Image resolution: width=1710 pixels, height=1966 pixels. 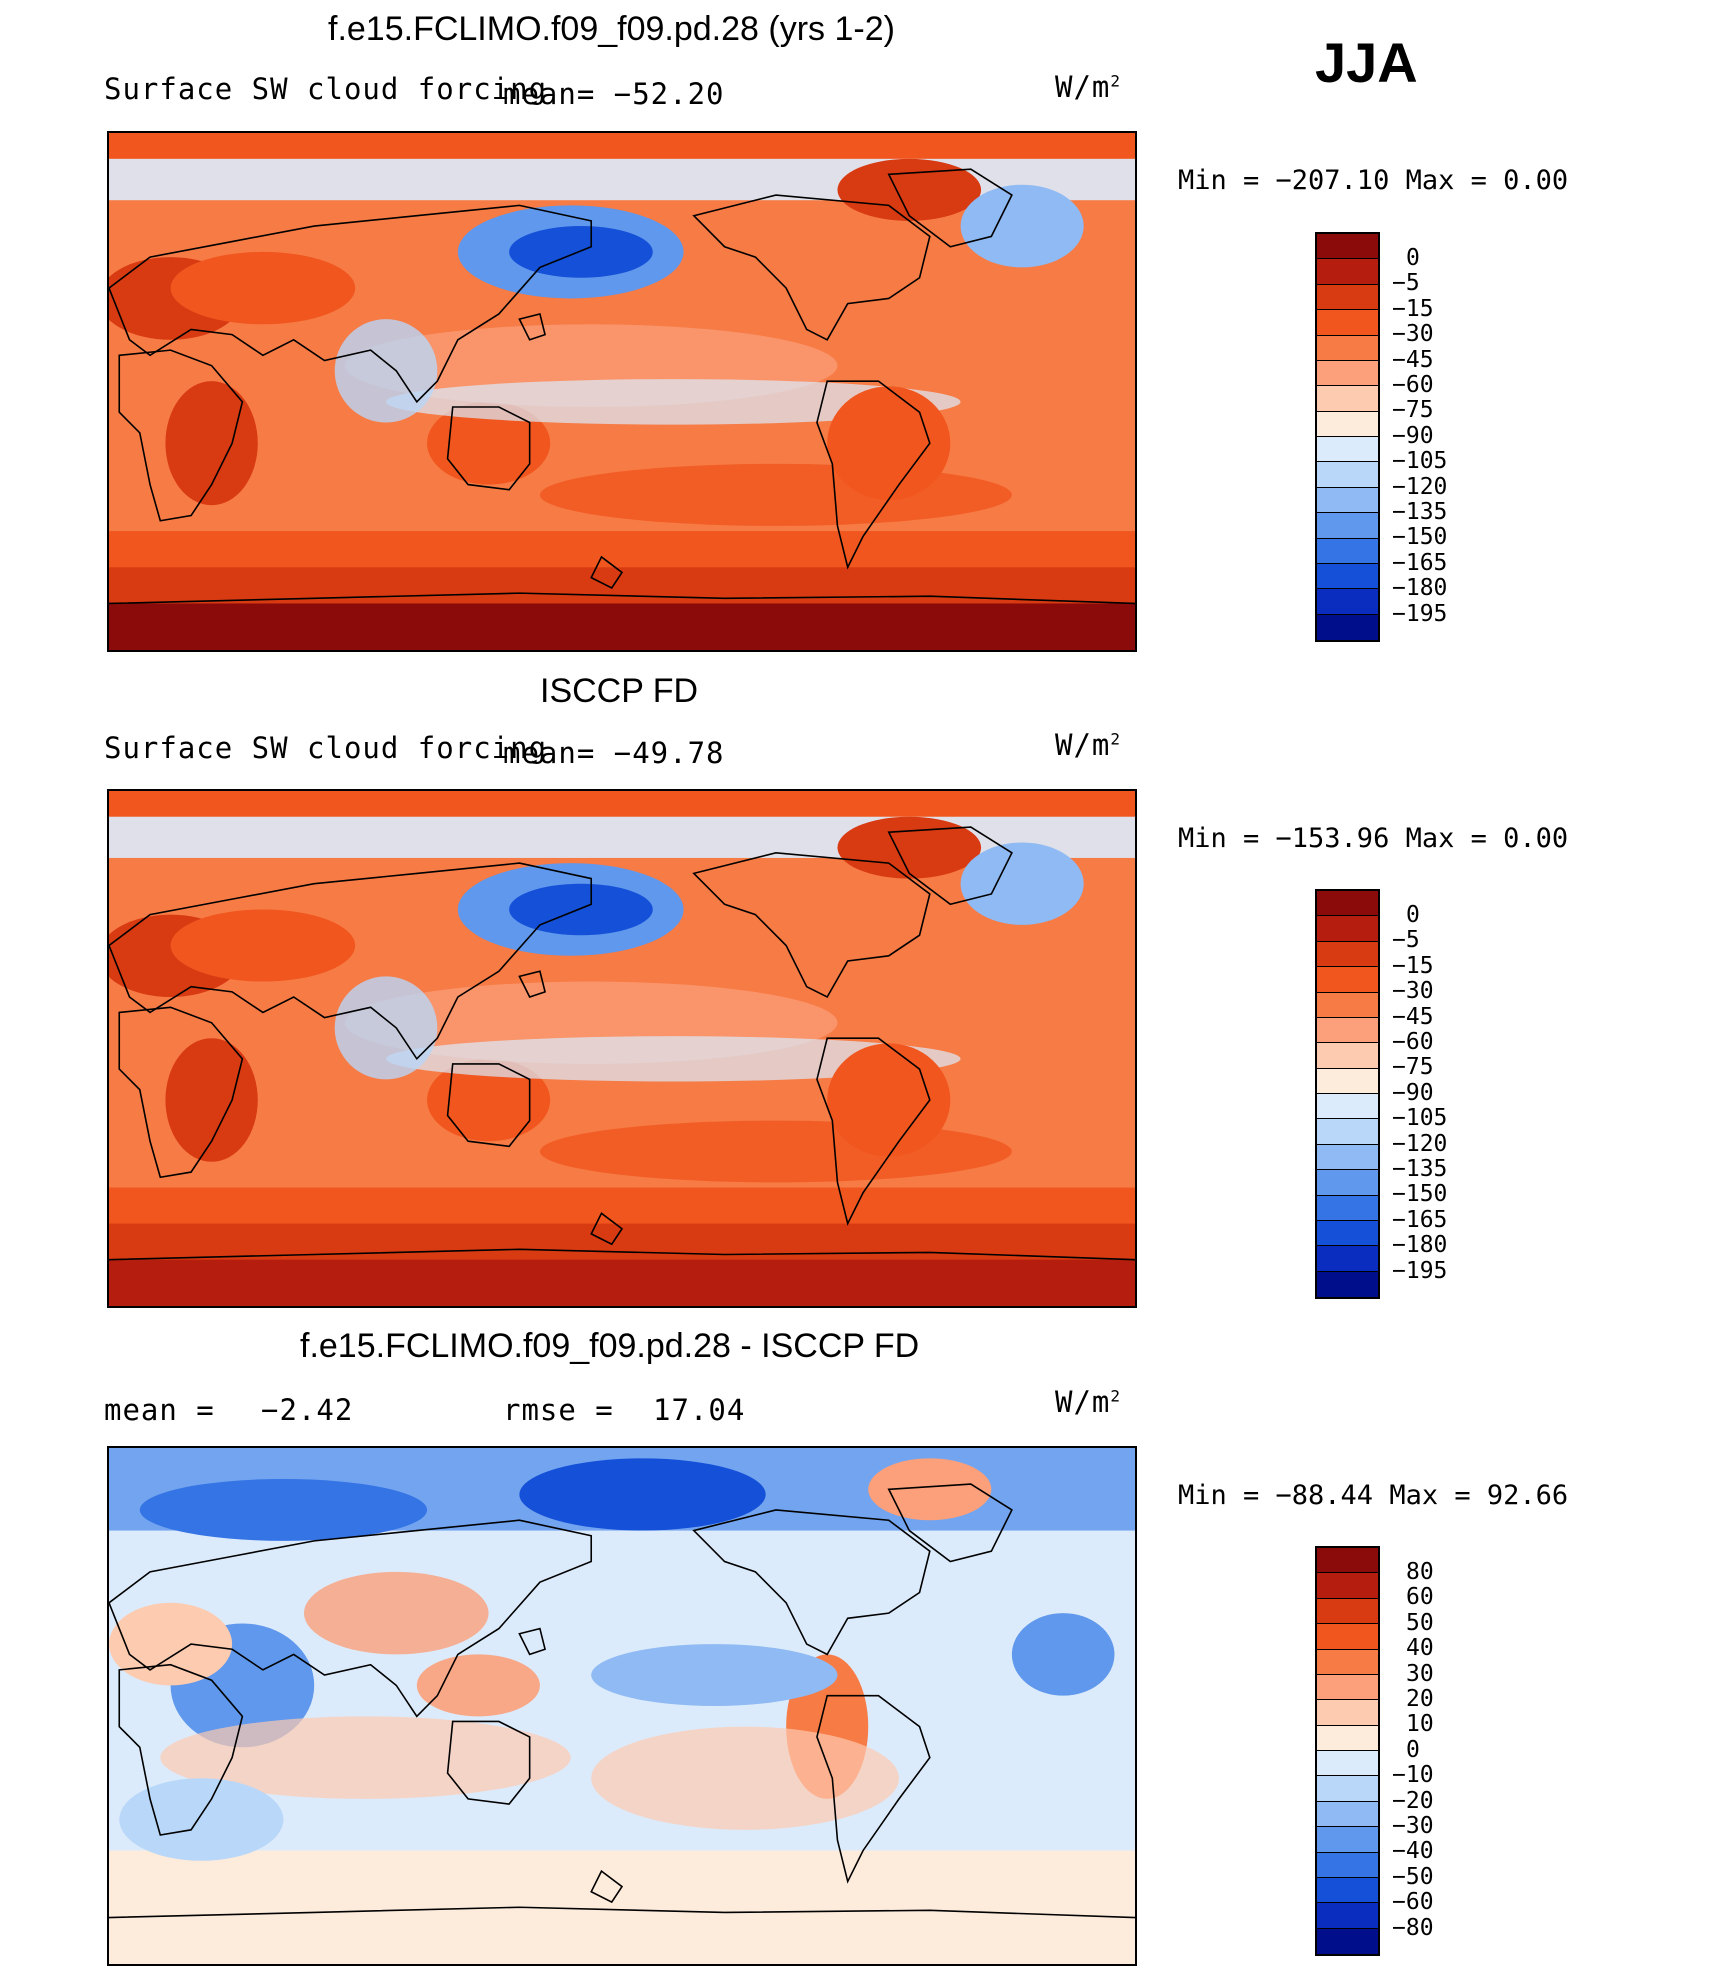 I want to click on colorbar-tick-label: −30, so click(x=1413, y=334).